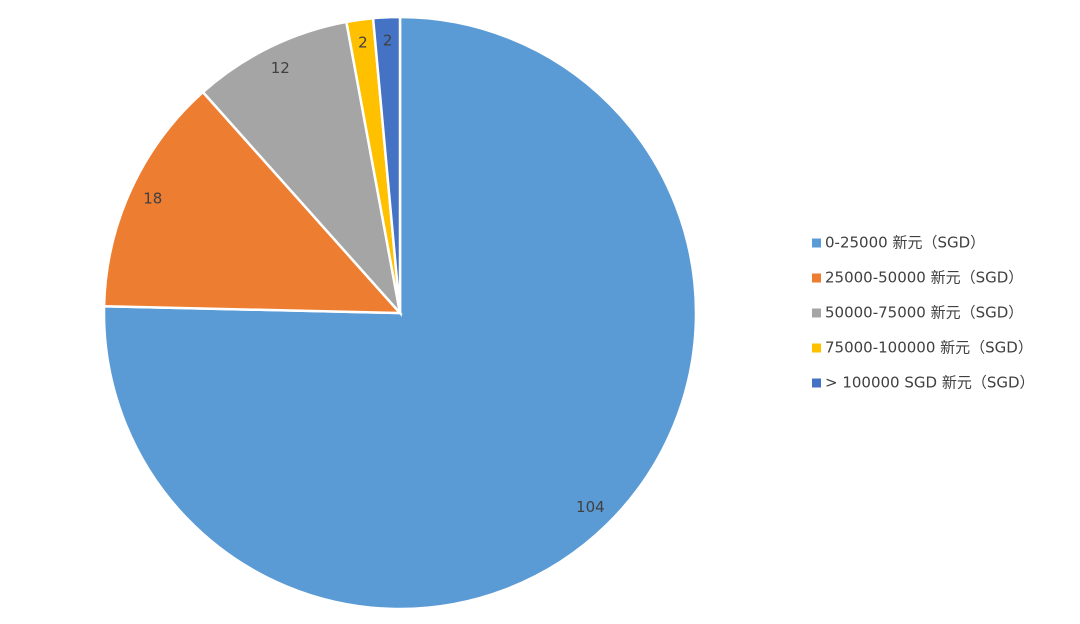 The image size is (1080, 624). What do you see at coordinates (924, 278) in the screenshot?
I see `legend-label: 25000-50000 新元（SGD）` at bounding box center [924, 278].